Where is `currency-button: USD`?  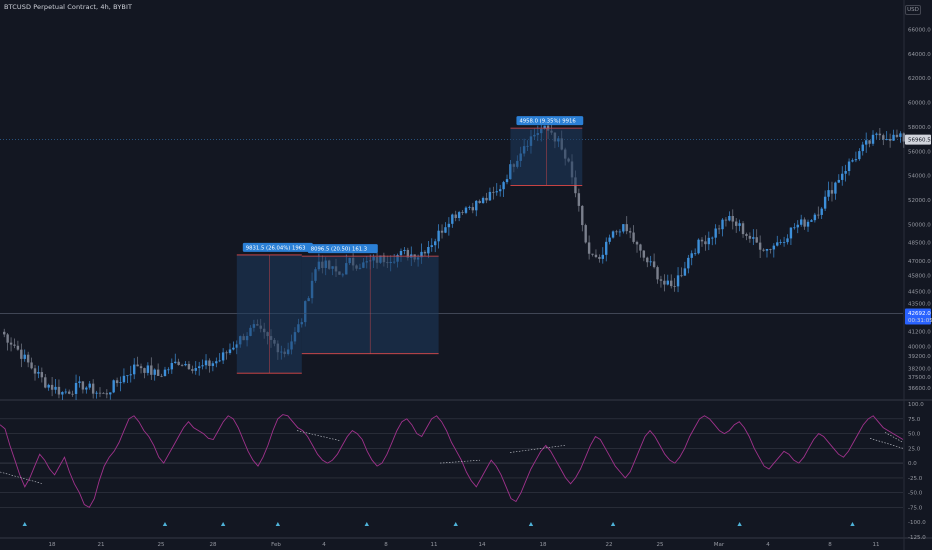 currency-button: USD is located at coordinates (913, 10).